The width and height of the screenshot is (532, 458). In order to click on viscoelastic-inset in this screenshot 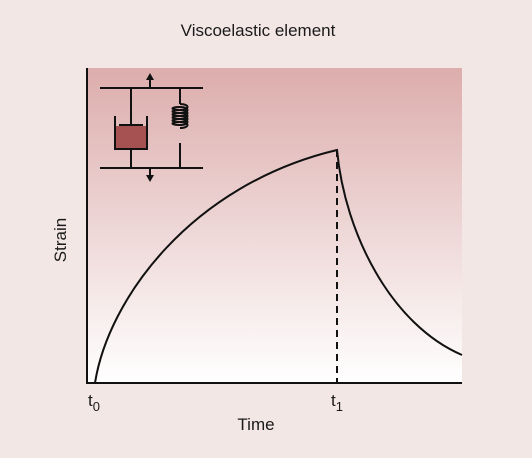, I will do `click(151, 127)`.